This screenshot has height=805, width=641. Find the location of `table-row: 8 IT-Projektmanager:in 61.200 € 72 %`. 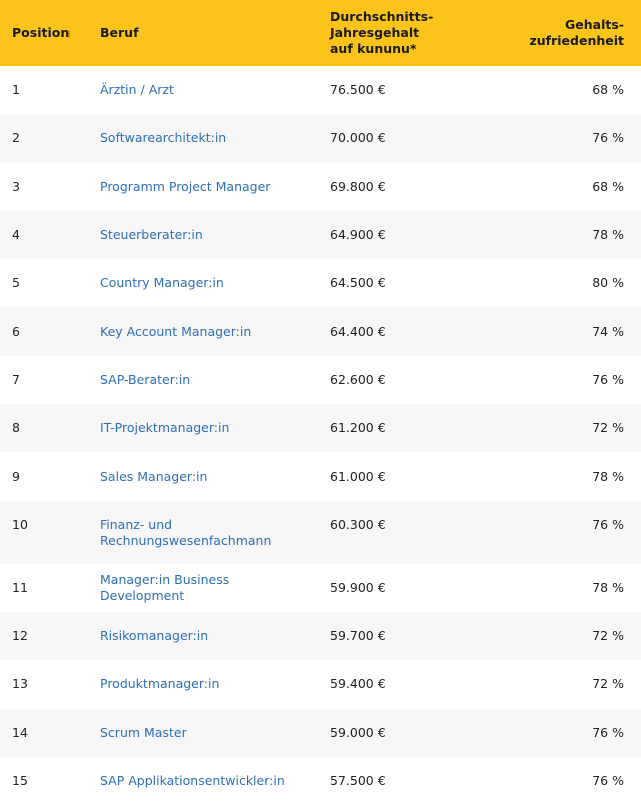

table-row: 8 IT-Projektmanager:in 61.200 € 72 % is located at coordinates (320, 428).